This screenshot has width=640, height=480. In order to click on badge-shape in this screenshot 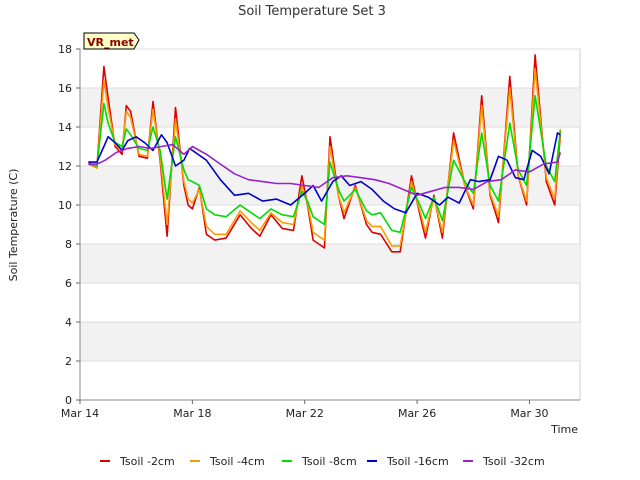, I will do `click(111, 41)`.